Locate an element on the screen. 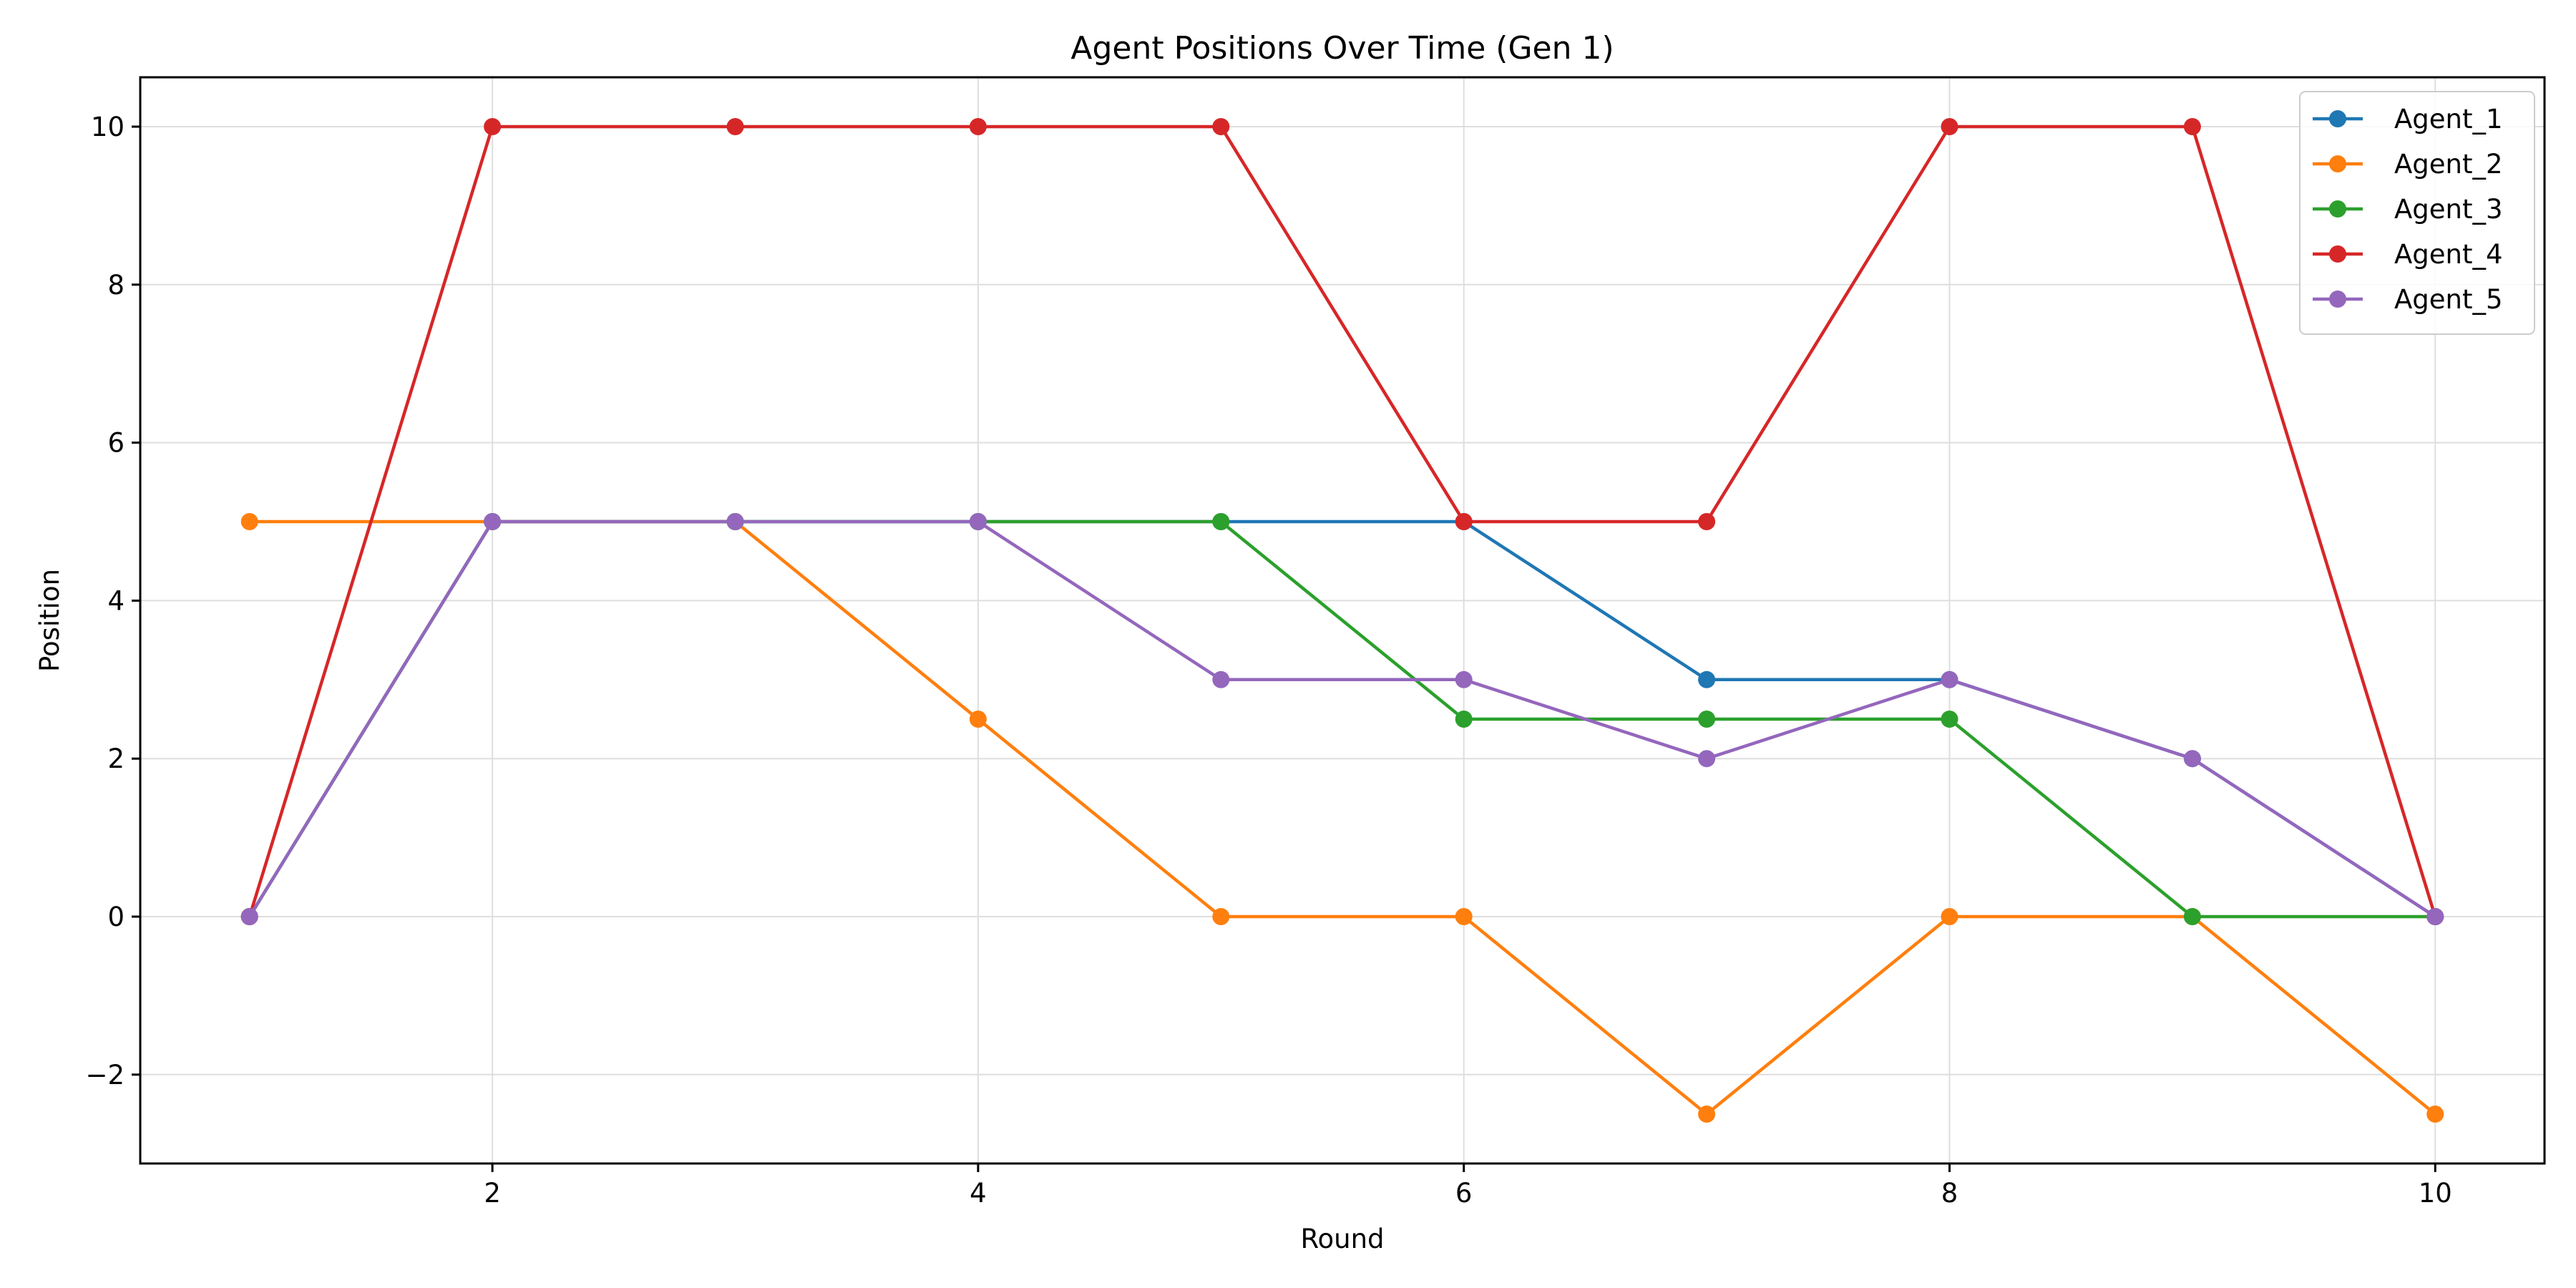 This screenshot has width=2576, height=1288. legend-item: Agent_1 is located at coordinates (2408, 119).